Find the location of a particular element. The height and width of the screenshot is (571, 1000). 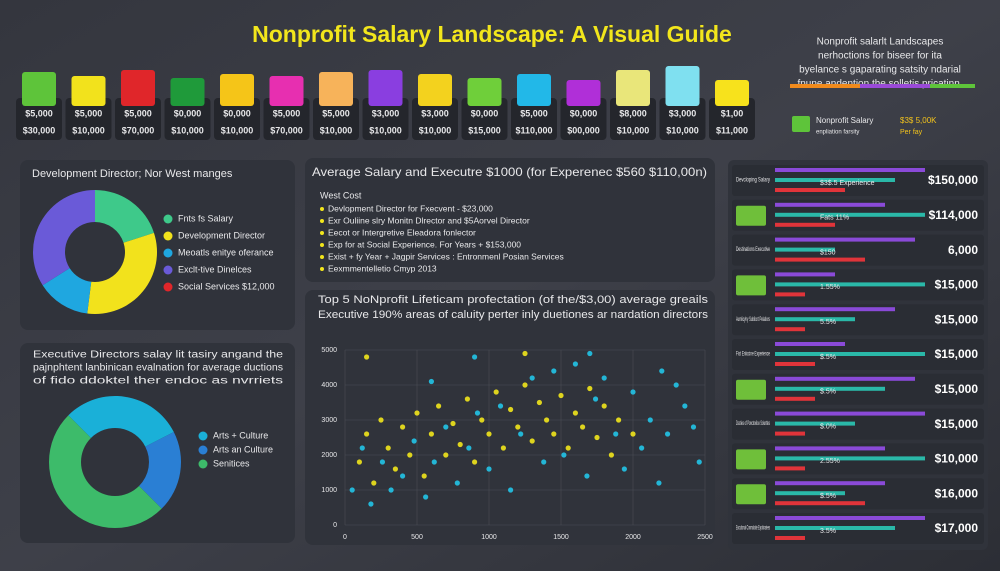

chart-title: Development Director; Nor West manges is located at coordinates (132, 174).